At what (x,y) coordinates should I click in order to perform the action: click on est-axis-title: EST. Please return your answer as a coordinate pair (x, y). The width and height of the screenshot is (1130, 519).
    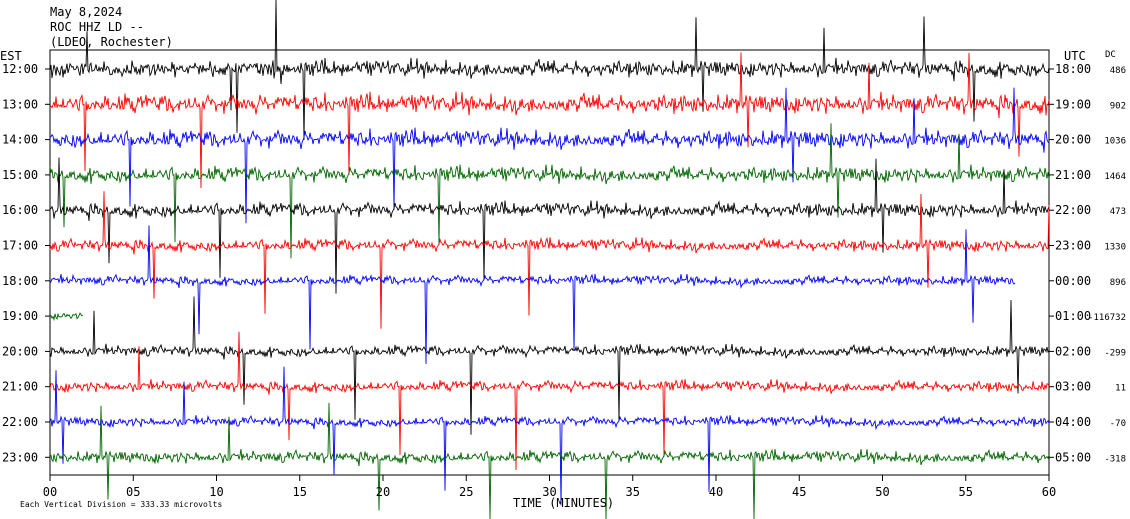
    Looking at the image, I should click on (11, 56).